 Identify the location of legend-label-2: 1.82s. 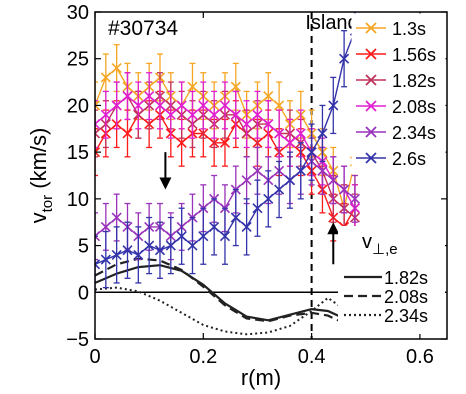
(414, 81).